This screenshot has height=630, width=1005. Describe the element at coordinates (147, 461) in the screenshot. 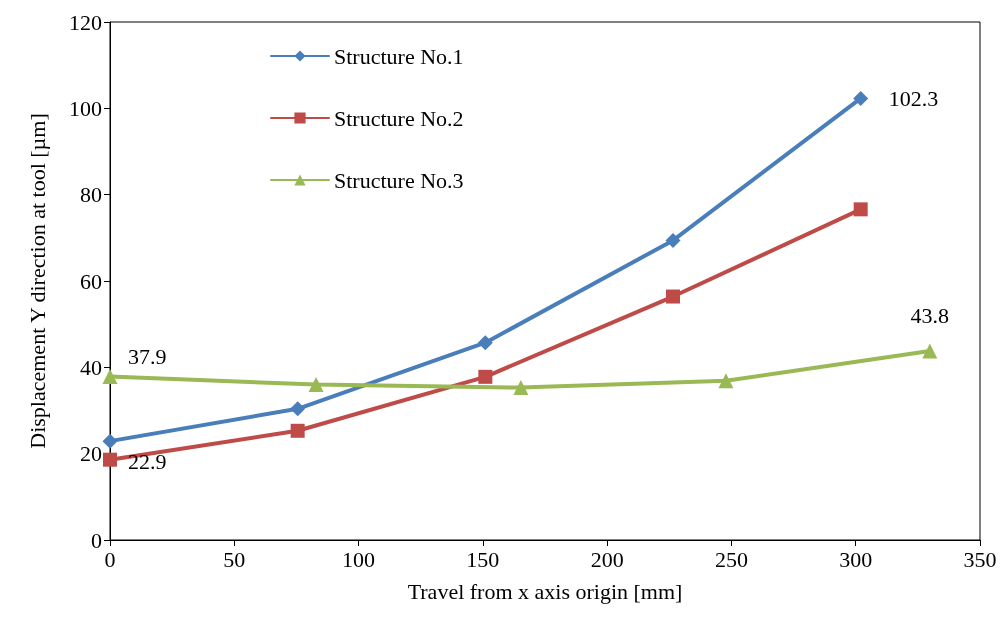

I see `annotation: 22.9` at that location.